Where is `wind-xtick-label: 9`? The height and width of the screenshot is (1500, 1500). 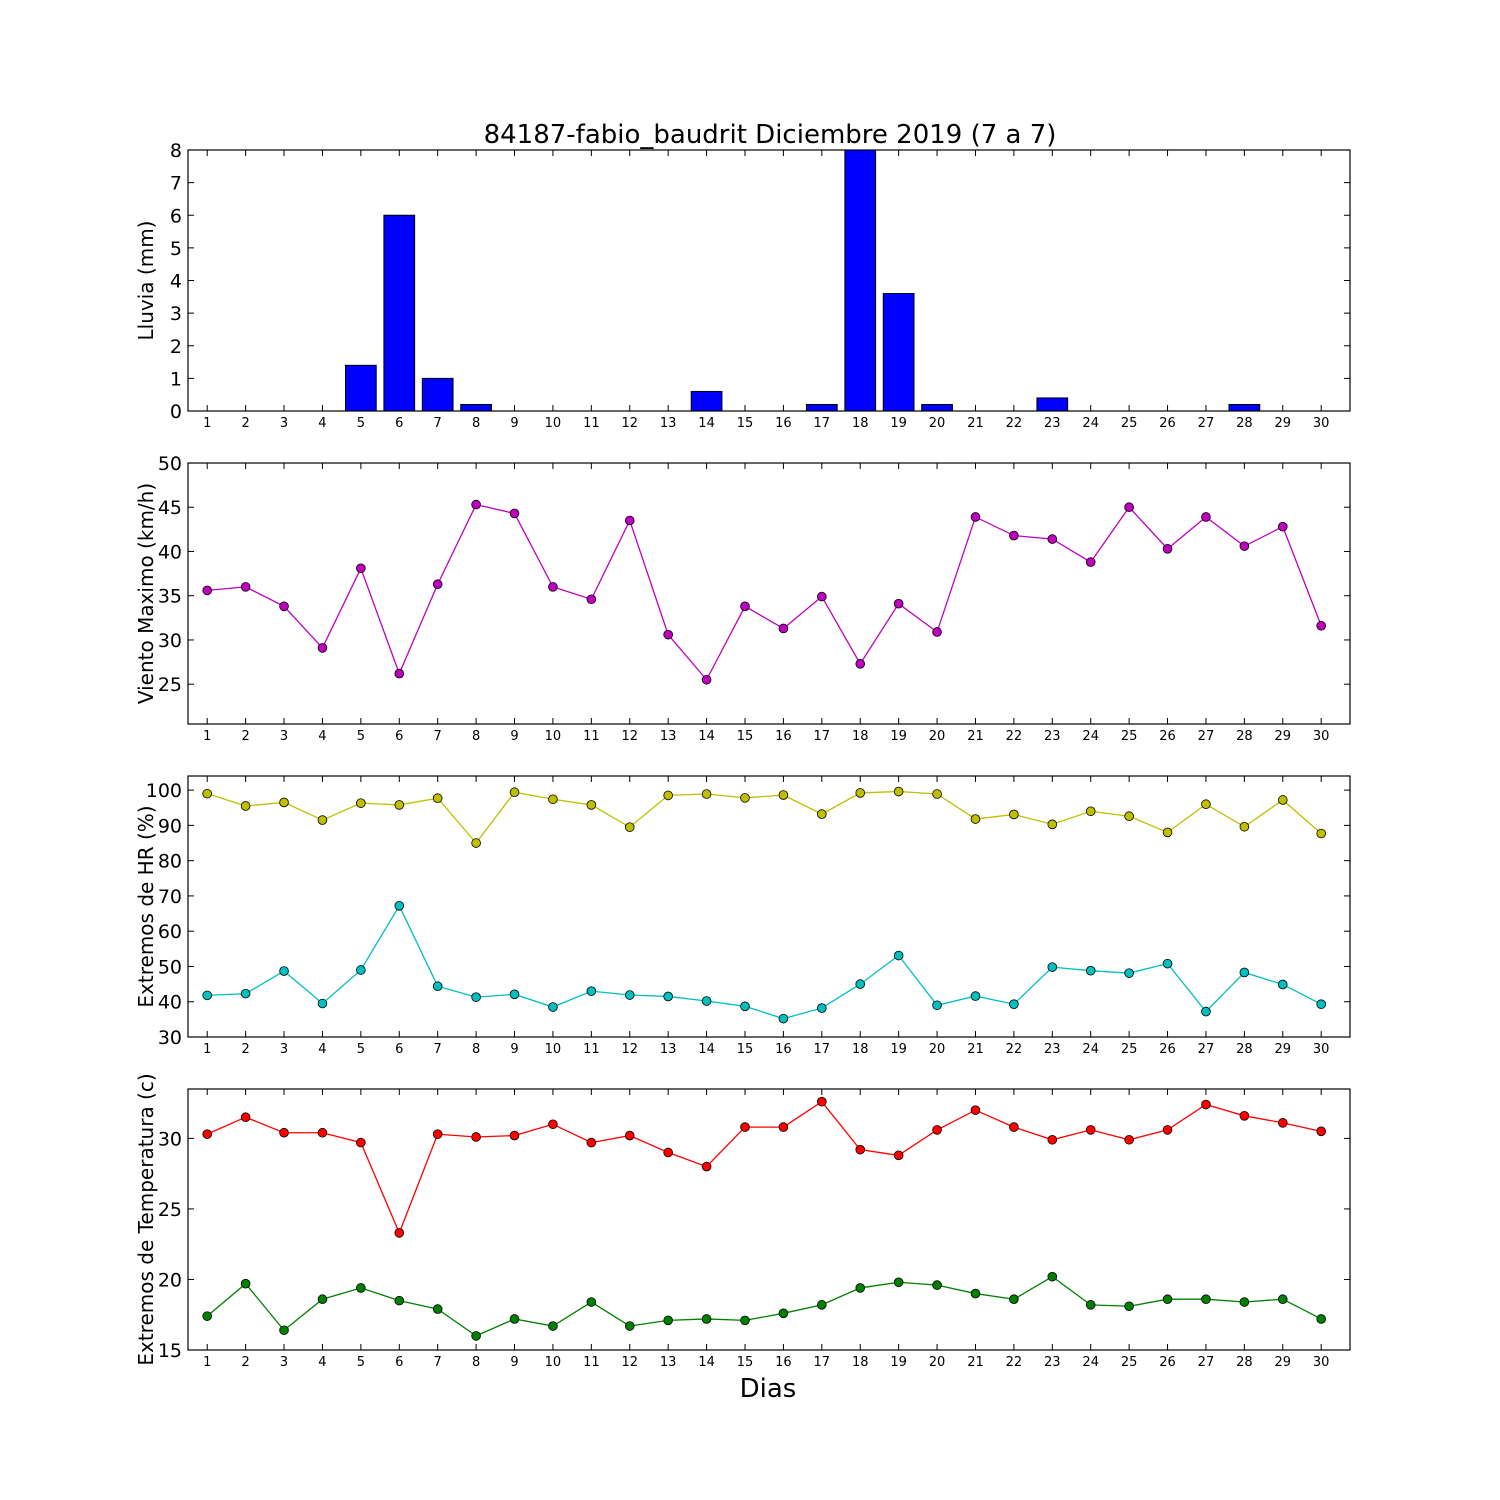 wind-xtick-label: 9 is located at coordinates (514, 736).